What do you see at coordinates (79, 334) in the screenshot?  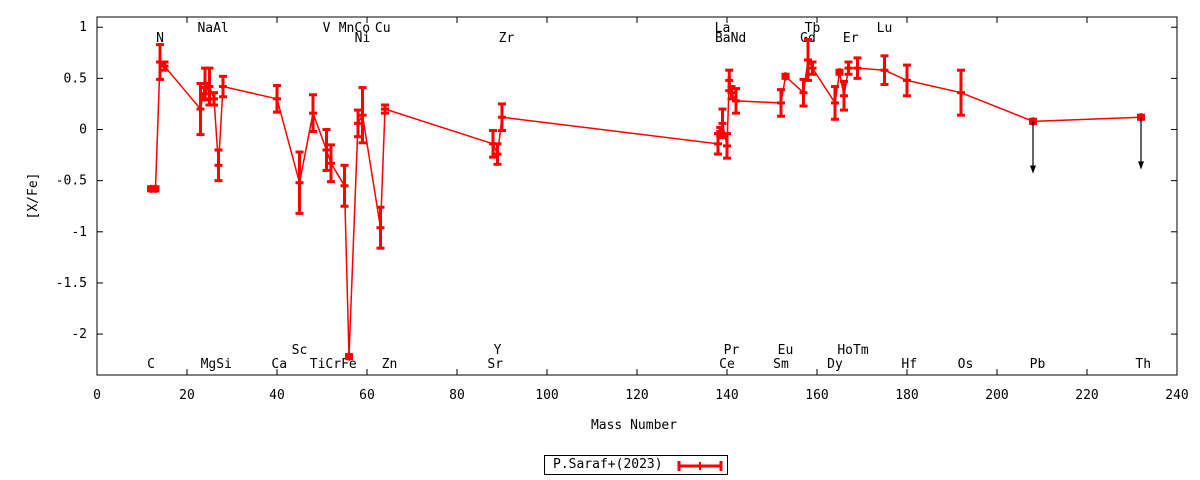 I see `y-tick-label: -2` at bounding box center [79, 334].